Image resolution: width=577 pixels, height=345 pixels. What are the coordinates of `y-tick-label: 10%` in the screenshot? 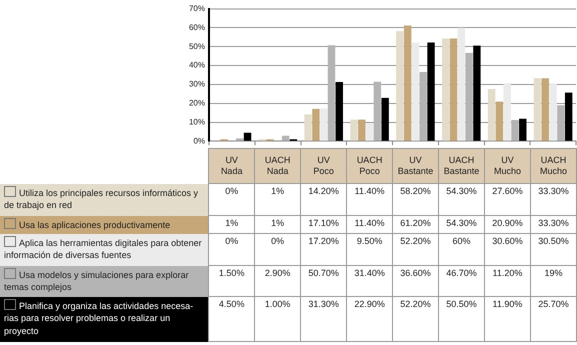 It's located at (196, 121).